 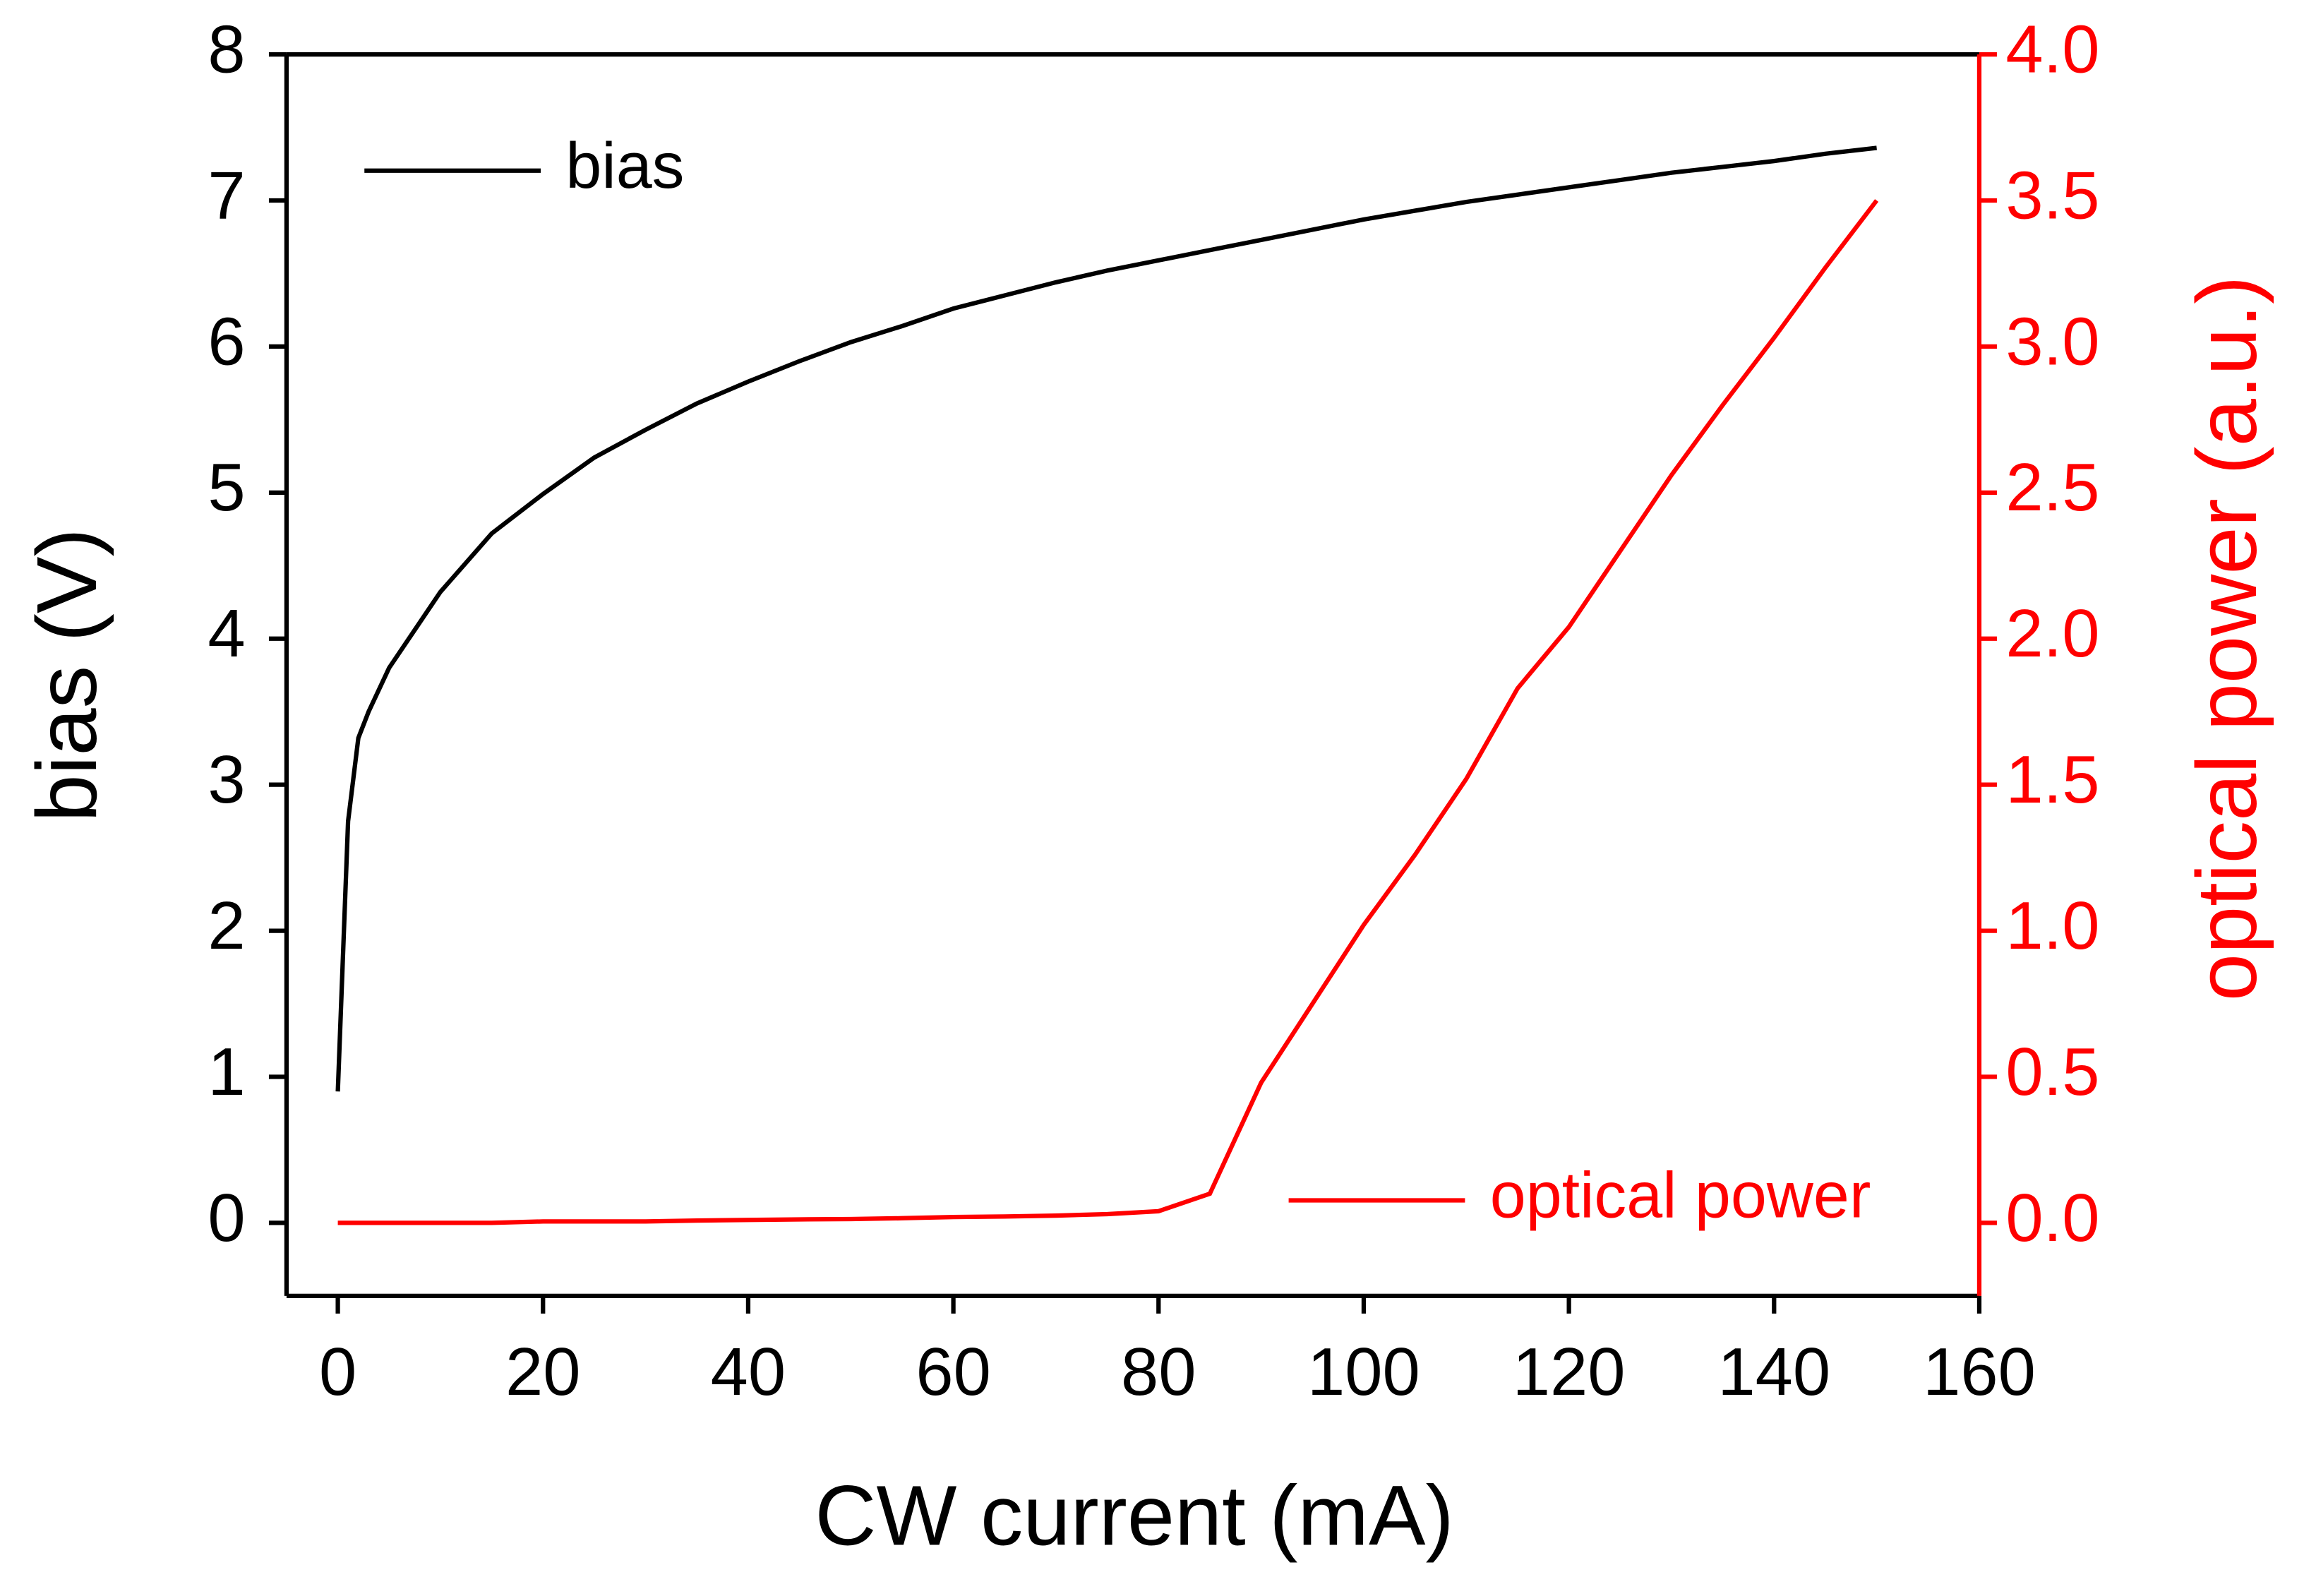 What do you see at coordinates (2227, 639) in the screenshot?
I see `y2-axis-label: optical power (a.u.)` at bounding box center [2227, 639].